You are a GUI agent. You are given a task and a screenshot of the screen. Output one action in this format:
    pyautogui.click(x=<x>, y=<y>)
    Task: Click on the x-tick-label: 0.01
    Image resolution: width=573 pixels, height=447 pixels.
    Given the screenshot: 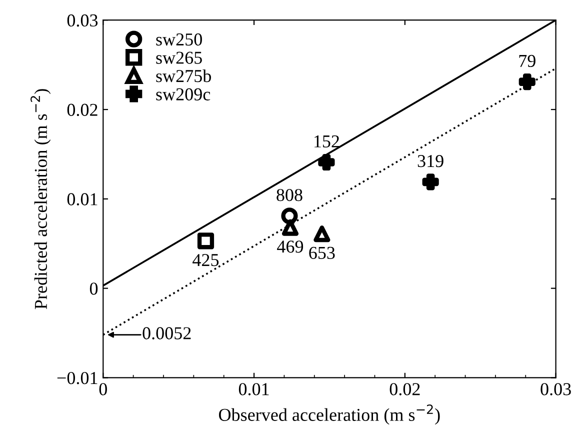 What is the action you would take?
    pyautogui.click(x=253, y=389)
    